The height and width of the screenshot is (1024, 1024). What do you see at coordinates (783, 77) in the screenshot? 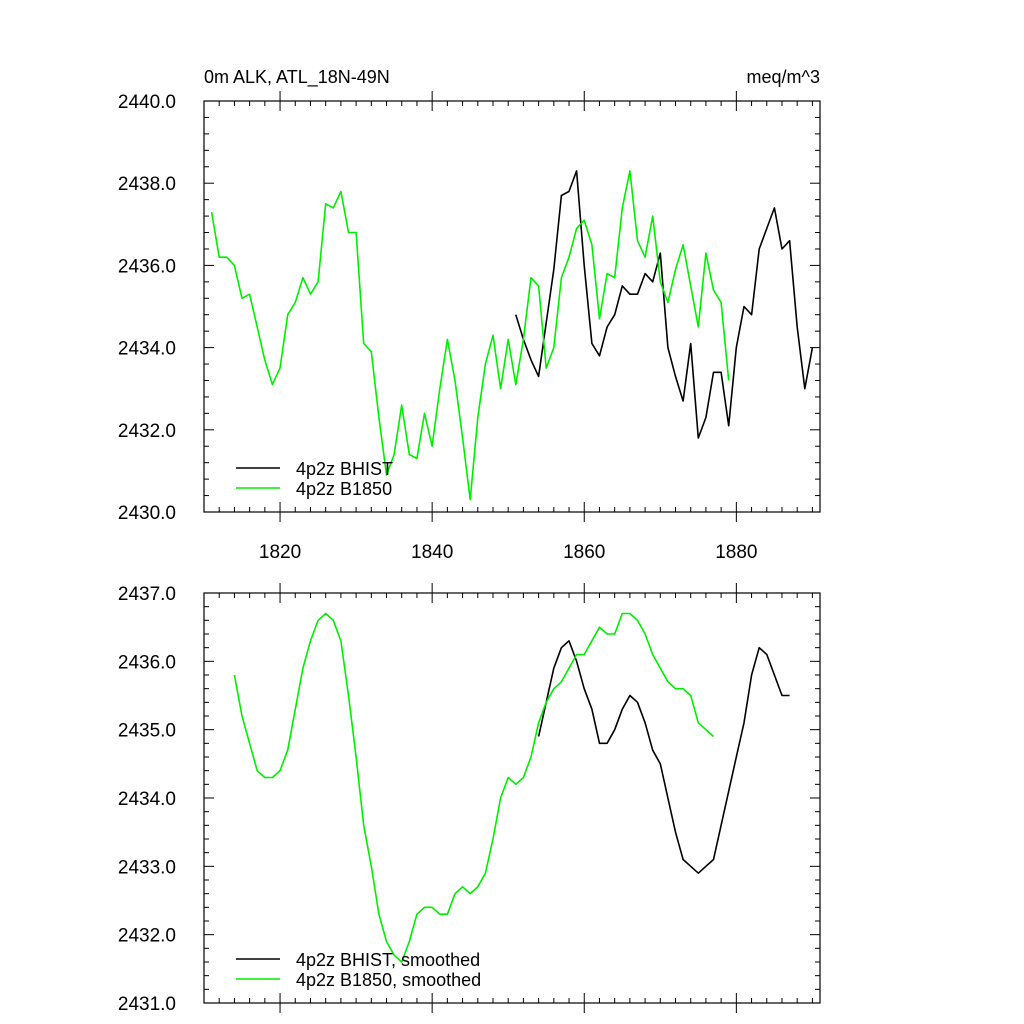
I see `chart-units-label: meq/m^3` at bounding box center [783, 77].